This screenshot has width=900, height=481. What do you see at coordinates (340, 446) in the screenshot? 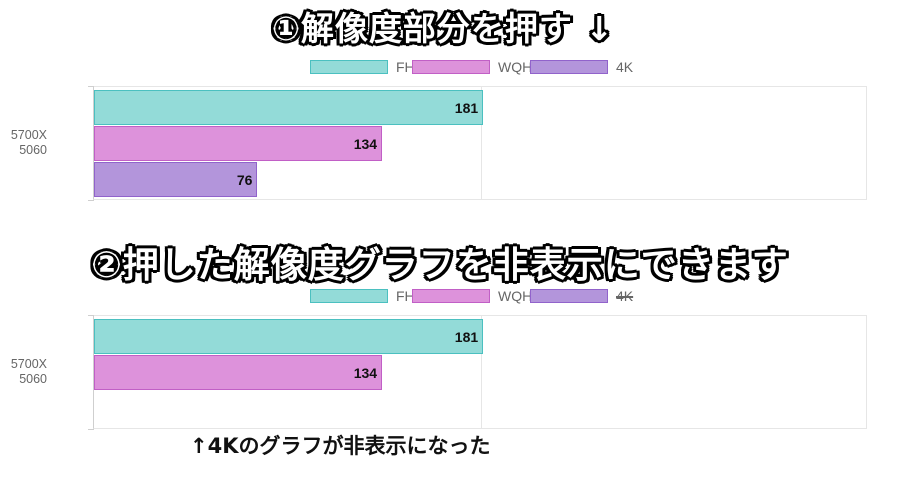
I see `footnote-caption: ↑4Kのグラフが非表示になった` at bounding box center [340, 446].